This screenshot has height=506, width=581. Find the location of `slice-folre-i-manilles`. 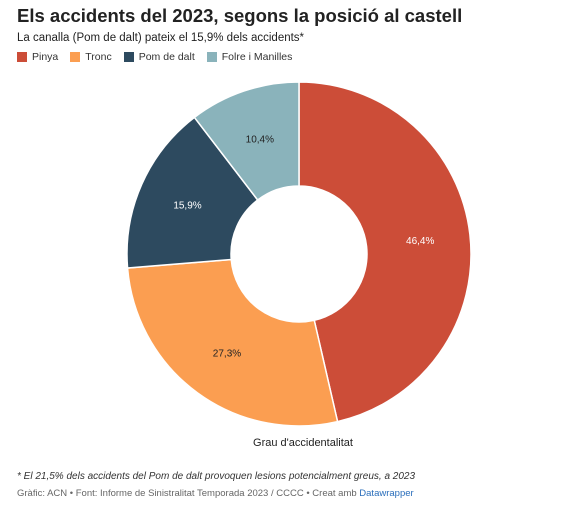

slice-folre-i-manilles is located at coordinates (246, 141).